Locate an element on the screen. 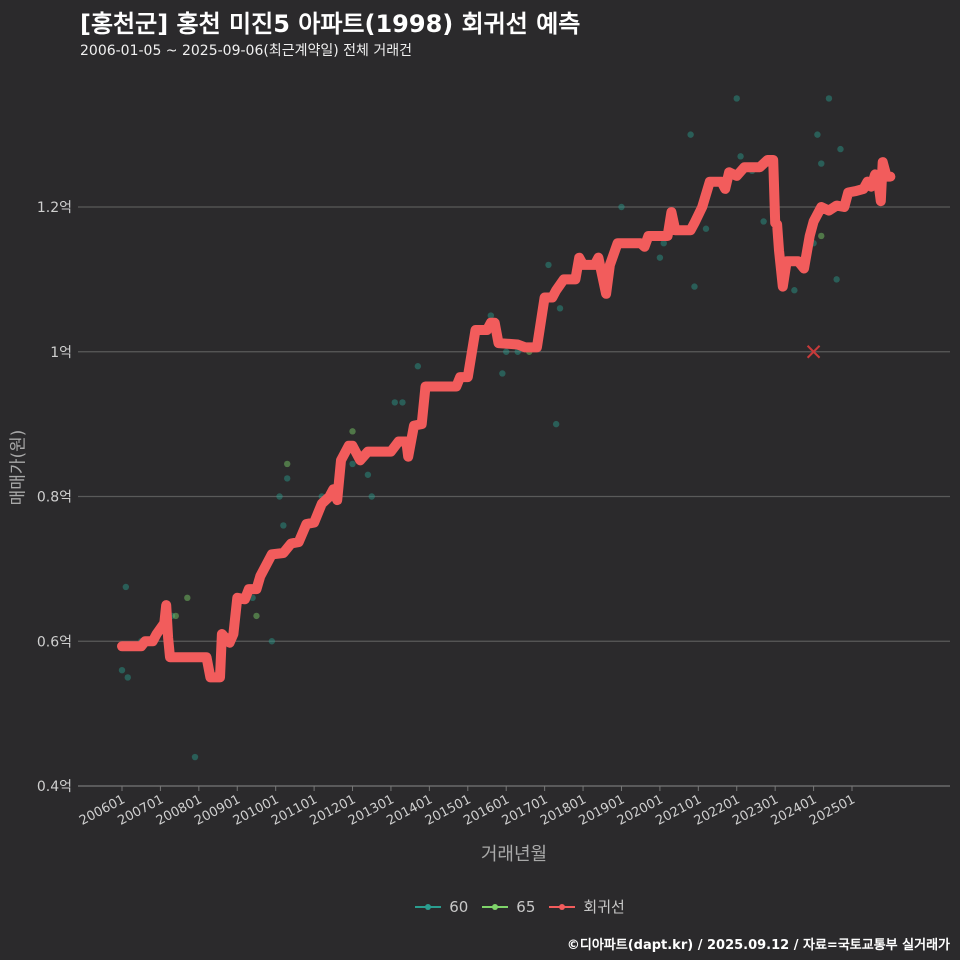  y-tick-label: 0.6억 is located at coordinates (54, 642).